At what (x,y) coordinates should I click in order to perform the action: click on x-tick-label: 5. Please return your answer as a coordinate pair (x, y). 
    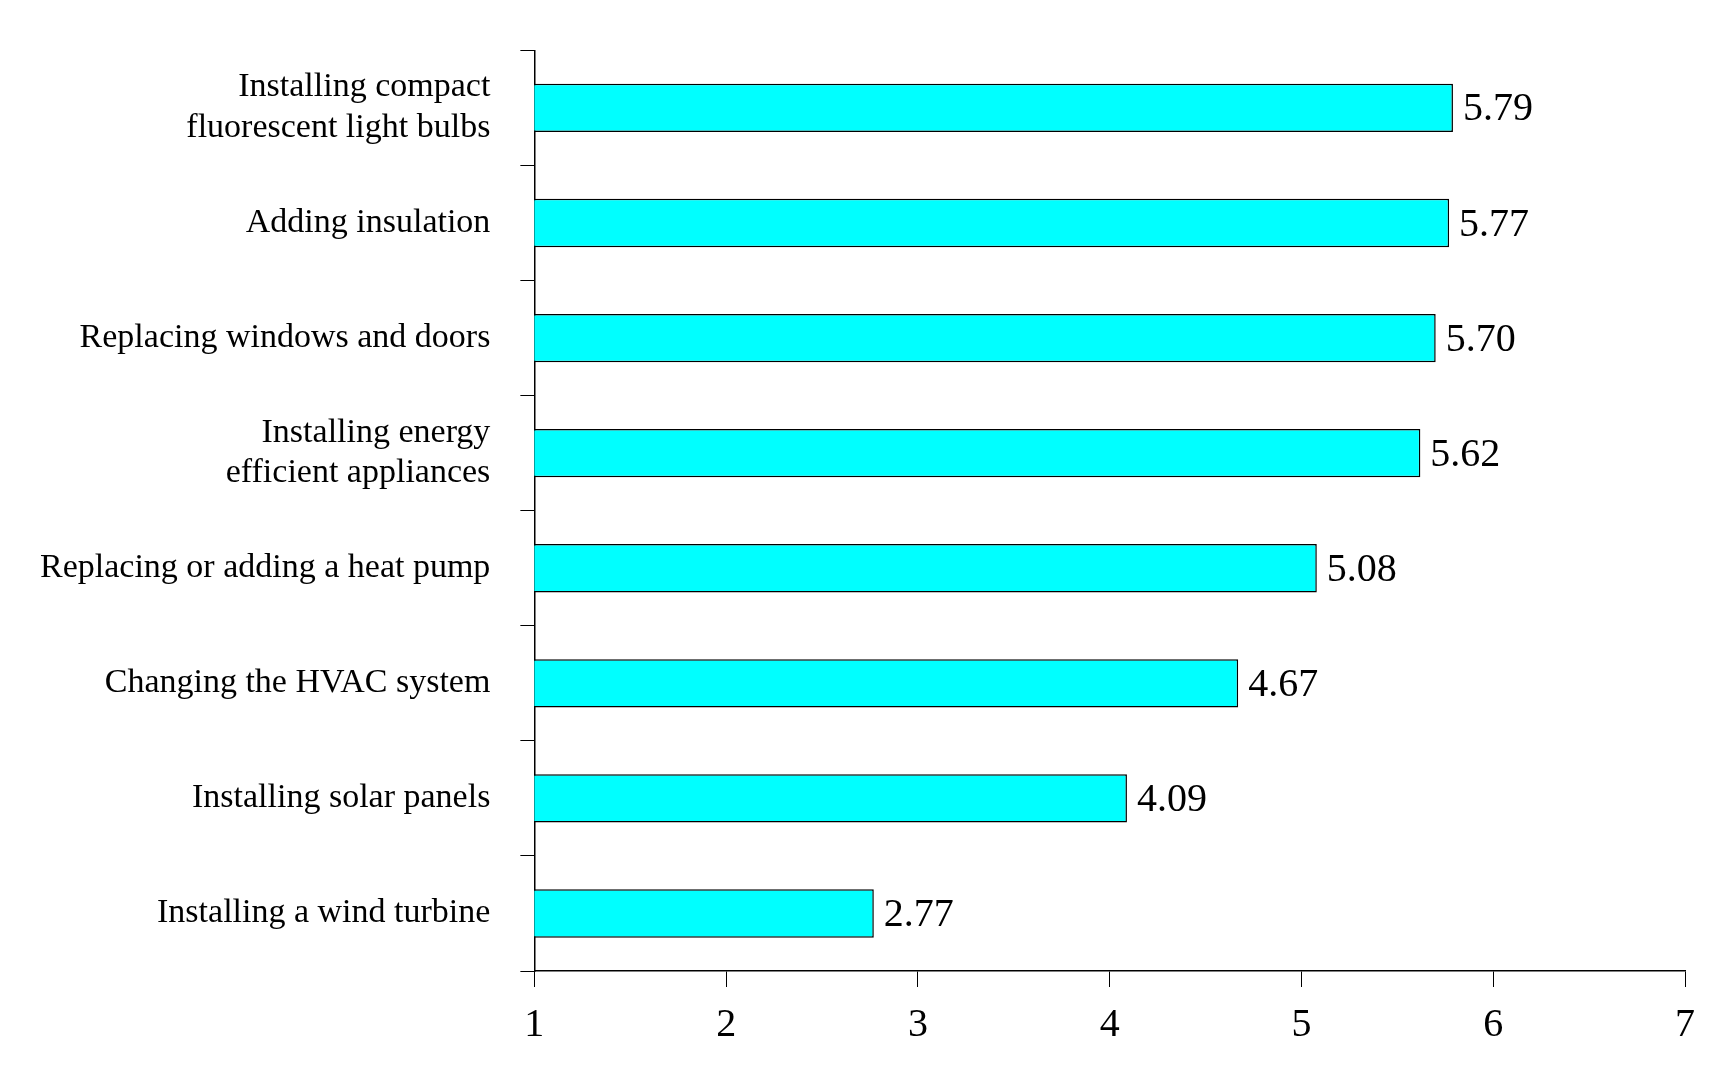
    Looking at the image, I should click on (1301, 1022).